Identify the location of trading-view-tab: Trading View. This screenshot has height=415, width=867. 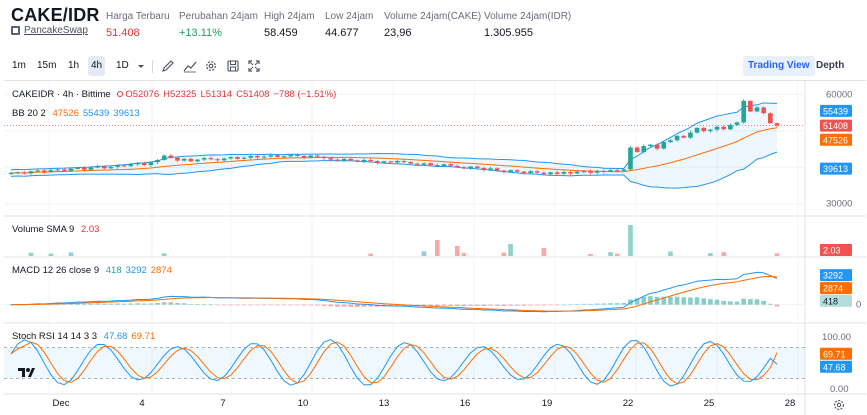
(779, 66).